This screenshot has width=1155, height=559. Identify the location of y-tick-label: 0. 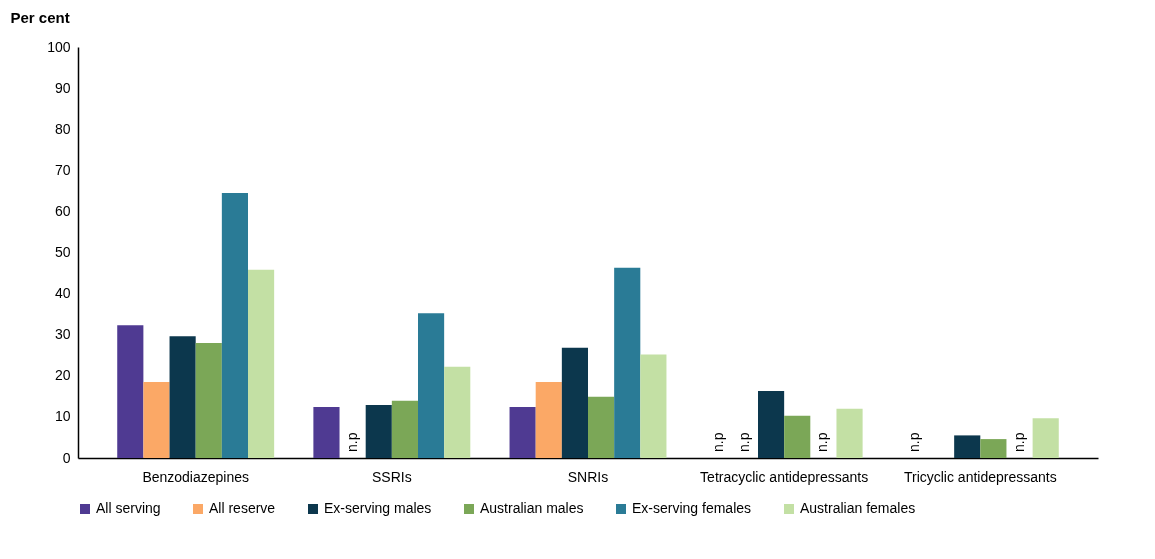
(66, 457).